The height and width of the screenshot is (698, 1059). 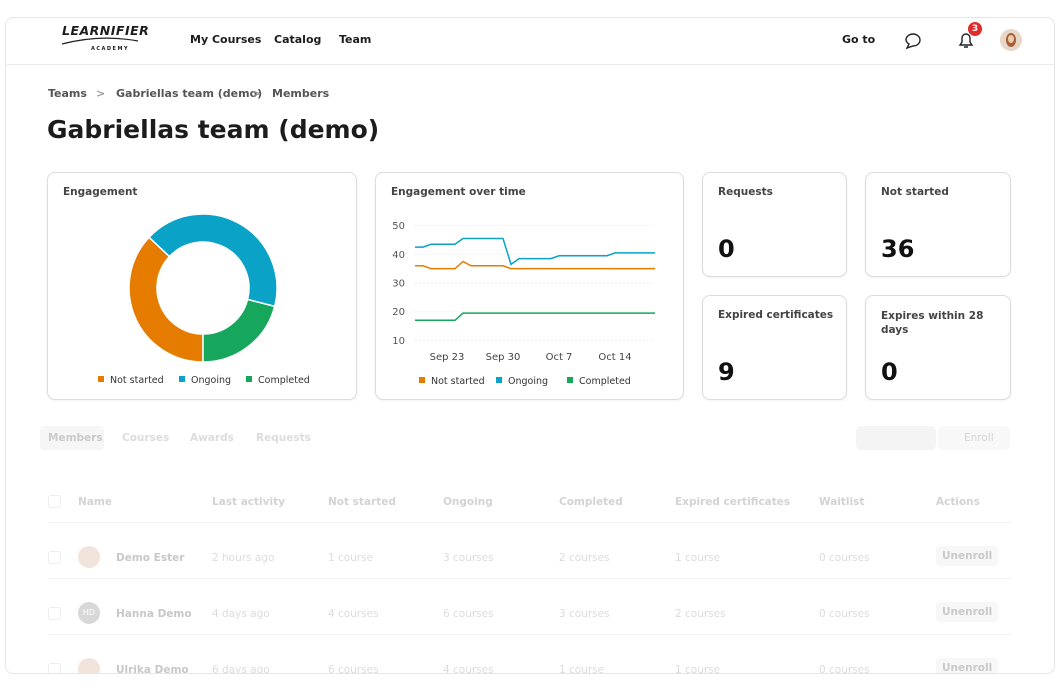 I want to click on tab: Awards, so click(x=212, y=438).